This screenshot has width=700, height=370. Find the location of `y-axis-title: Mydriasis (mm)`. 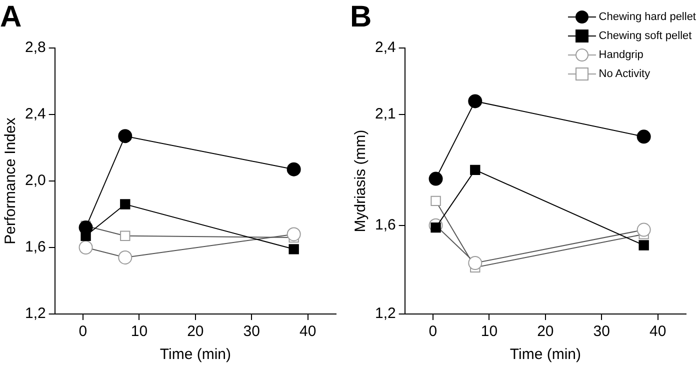

y-axis-title: Mydriasis (mm) is located at coordinates (361, 181).